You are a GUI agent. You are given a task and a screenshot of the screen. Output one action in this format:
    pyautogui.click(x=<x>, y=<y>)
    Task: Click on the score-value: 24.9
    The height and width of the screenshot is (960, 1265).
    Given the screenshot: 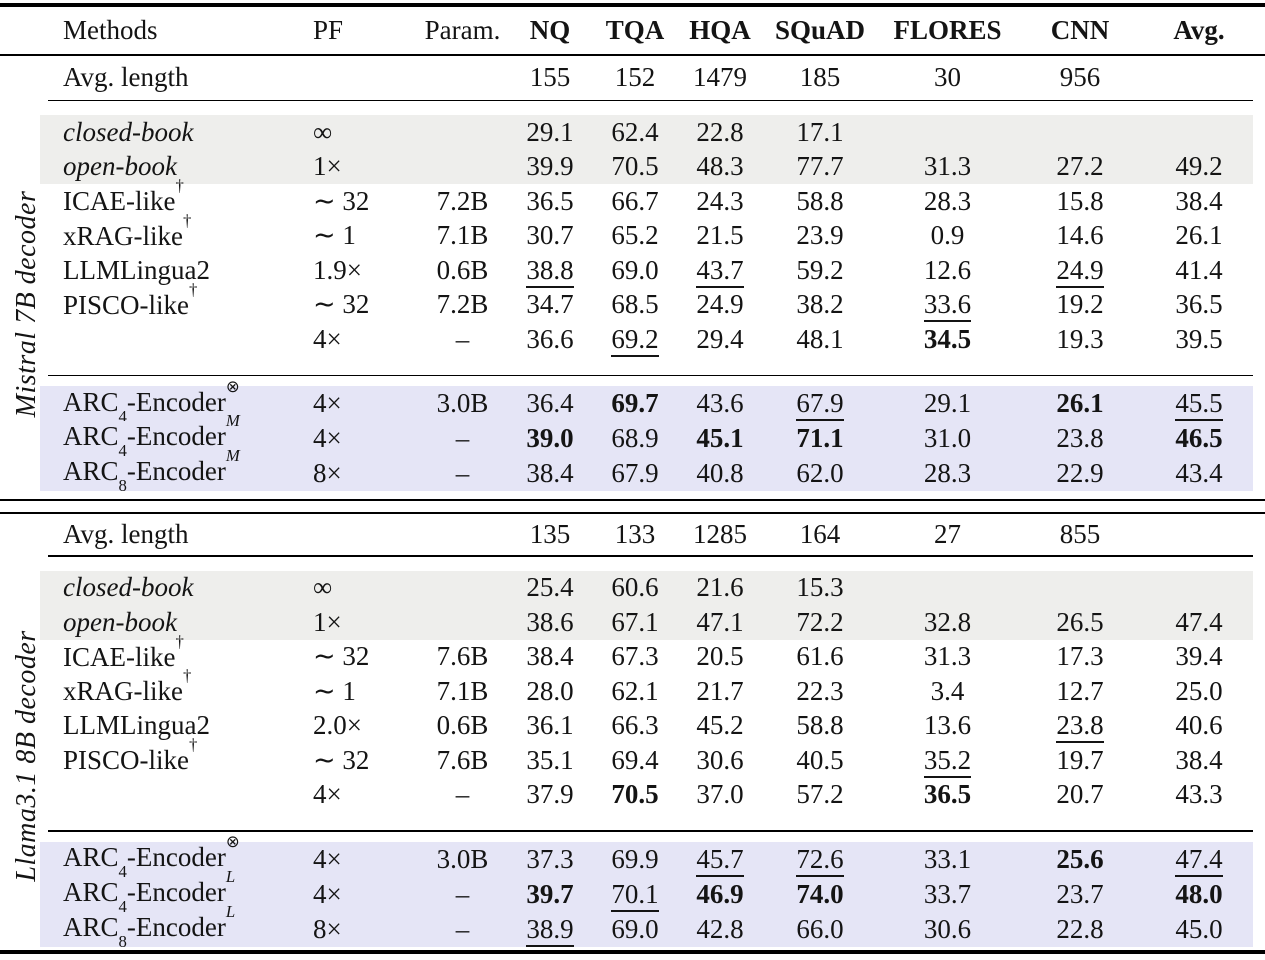 What is the action you would take?
    pyautogui.click(x=1080, y=271)
    